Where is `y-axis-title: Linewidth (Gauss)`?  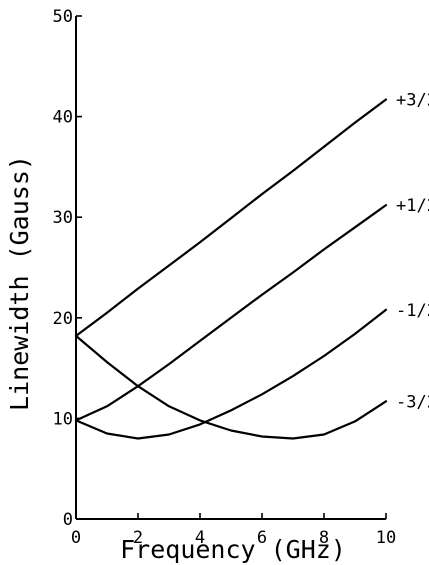
y-axis-title: Linewidth (Gauss) is located at coordinates (19, 283).